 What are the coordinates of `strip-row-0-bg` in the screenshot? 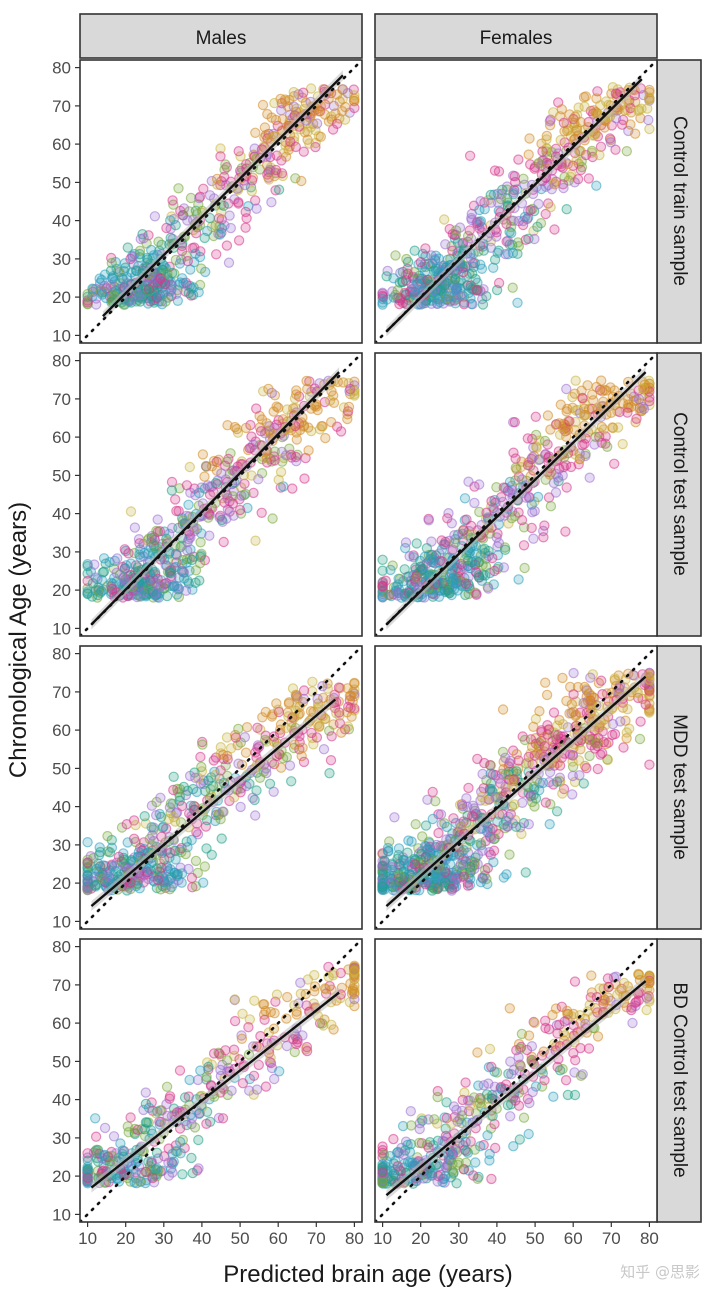 It's located at (679, 201).